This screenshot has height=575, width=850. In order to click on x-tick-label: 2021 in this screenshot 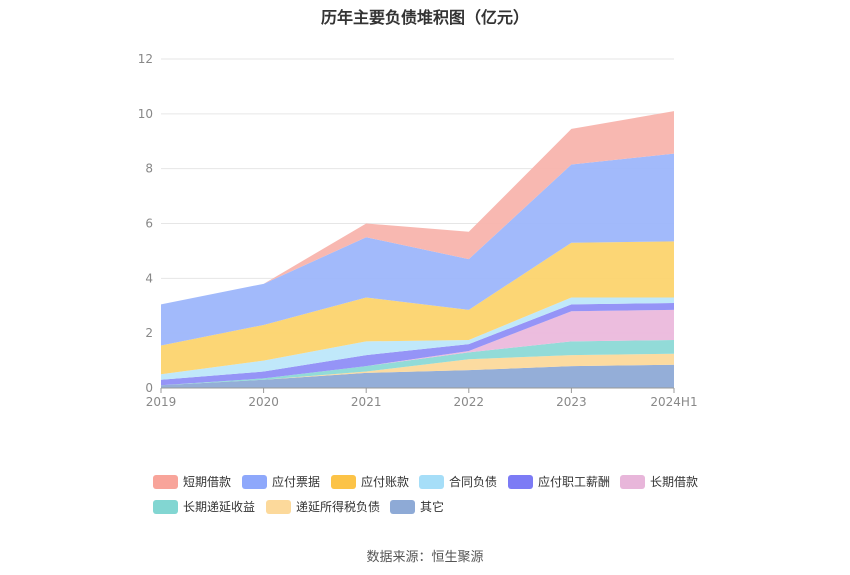, I will do `click(366, 402)`.